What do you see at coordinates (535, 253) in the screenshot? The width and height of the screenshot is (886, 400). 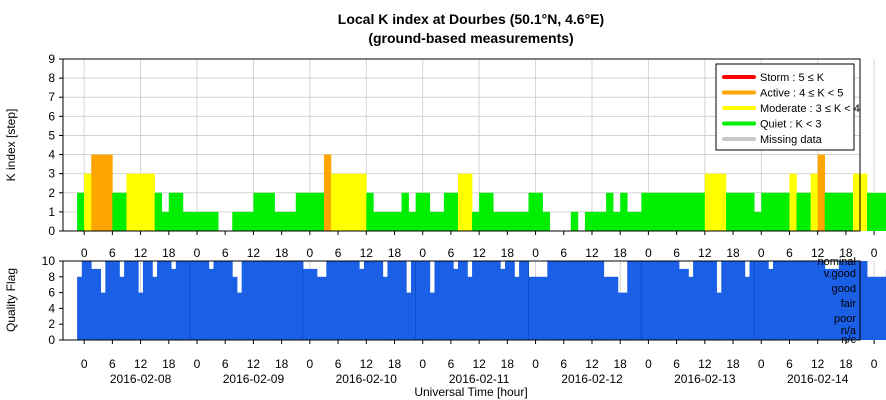 I see `k-xtick-label: 0` at bounding box center [535, 253].